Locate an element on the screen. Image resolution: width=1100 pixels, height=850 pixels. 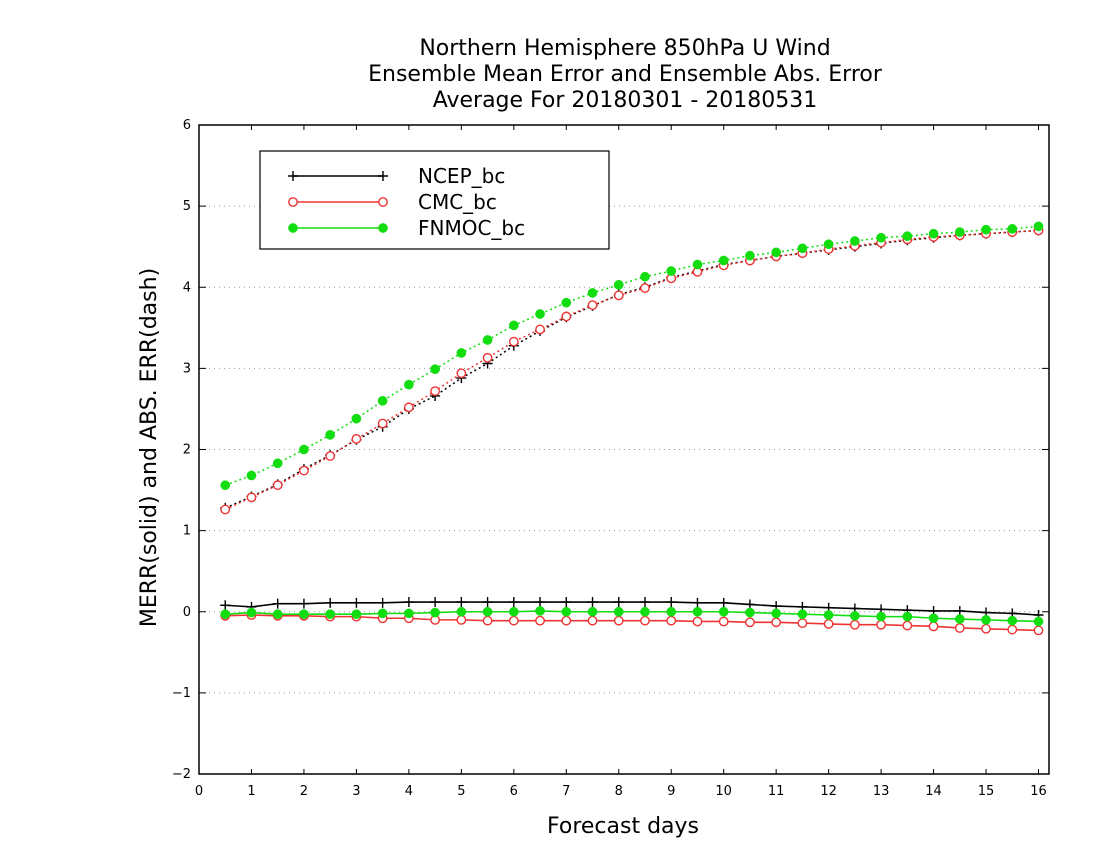
x-axis-title: Forecast days is located at coordinates (623, 826).